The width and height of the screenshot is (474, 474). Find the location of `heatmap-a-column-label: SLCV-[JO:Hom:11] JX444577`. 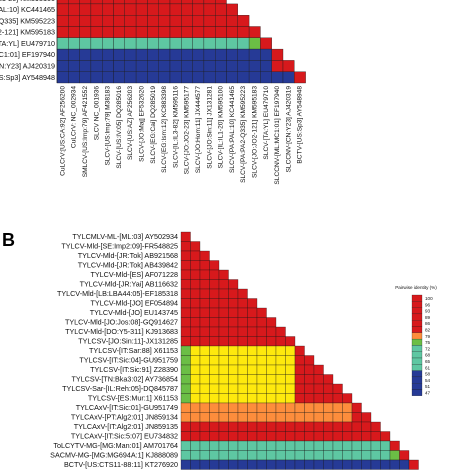

heatmap-a-column-label: SLCV-[JO:Hom:11] JX444577 is located at coordinates (198, 129).